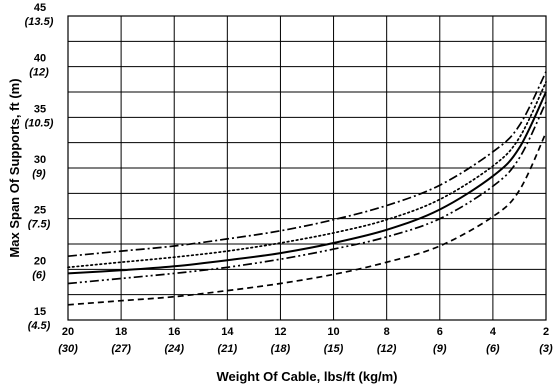 The height and width of the screenshot is (387, 560). Describe the element at coordinates (174, 349) in the screenshot. I see `x-tick-sublabel: (24)` at that location.